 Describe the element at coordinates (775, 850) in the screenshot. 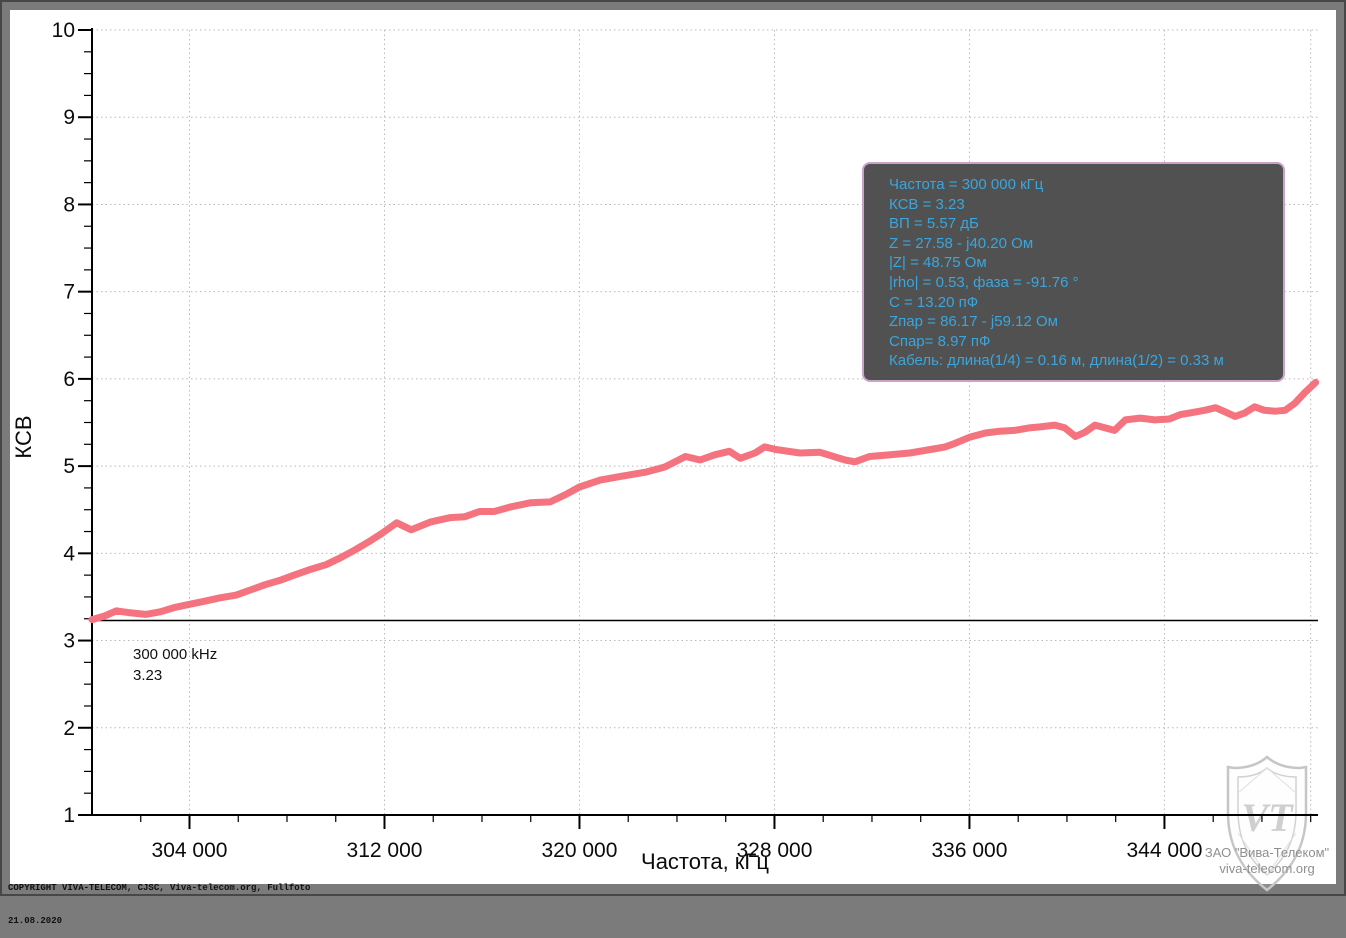

I see `svg-text: 328 000` at that location.